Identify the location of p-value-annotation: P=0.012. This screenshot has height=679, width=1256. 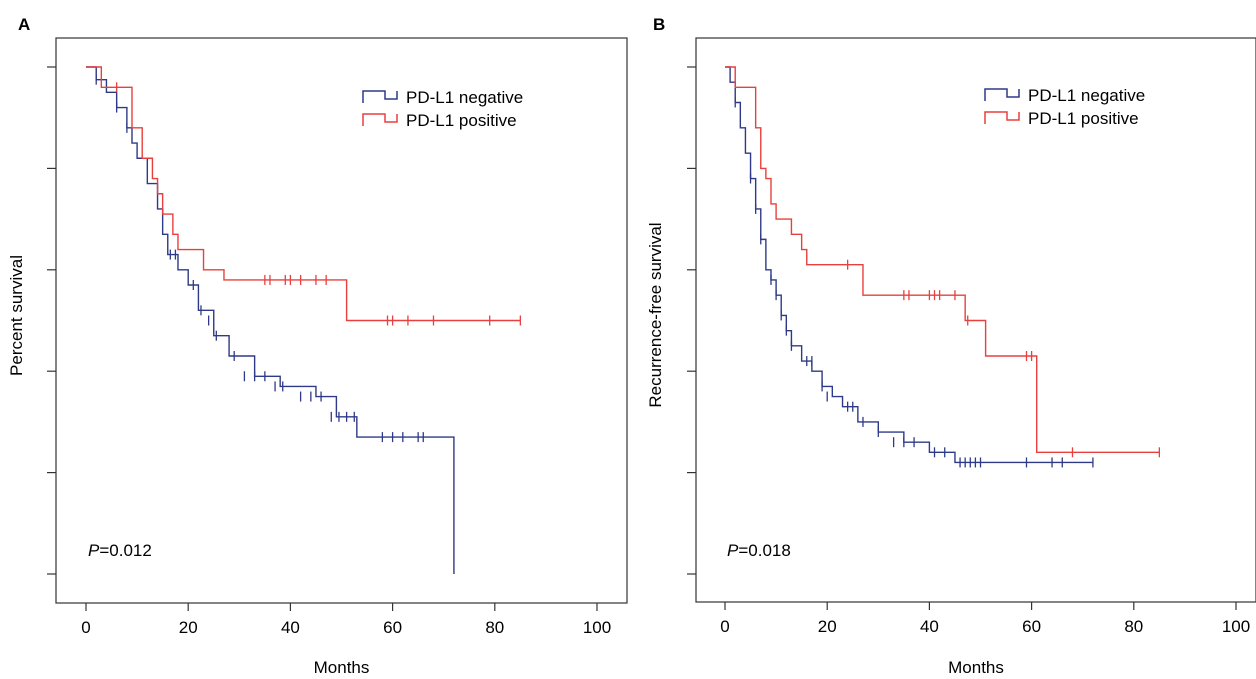
(120, 550).